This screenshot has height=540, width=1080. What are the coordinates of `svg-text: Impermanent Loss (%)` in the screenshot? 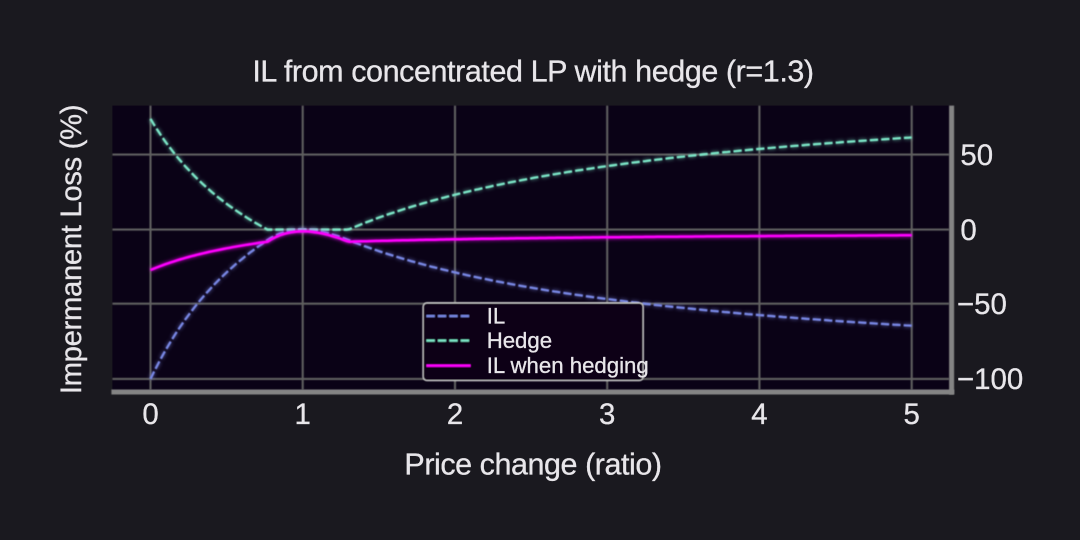 It's located at (71, 249).